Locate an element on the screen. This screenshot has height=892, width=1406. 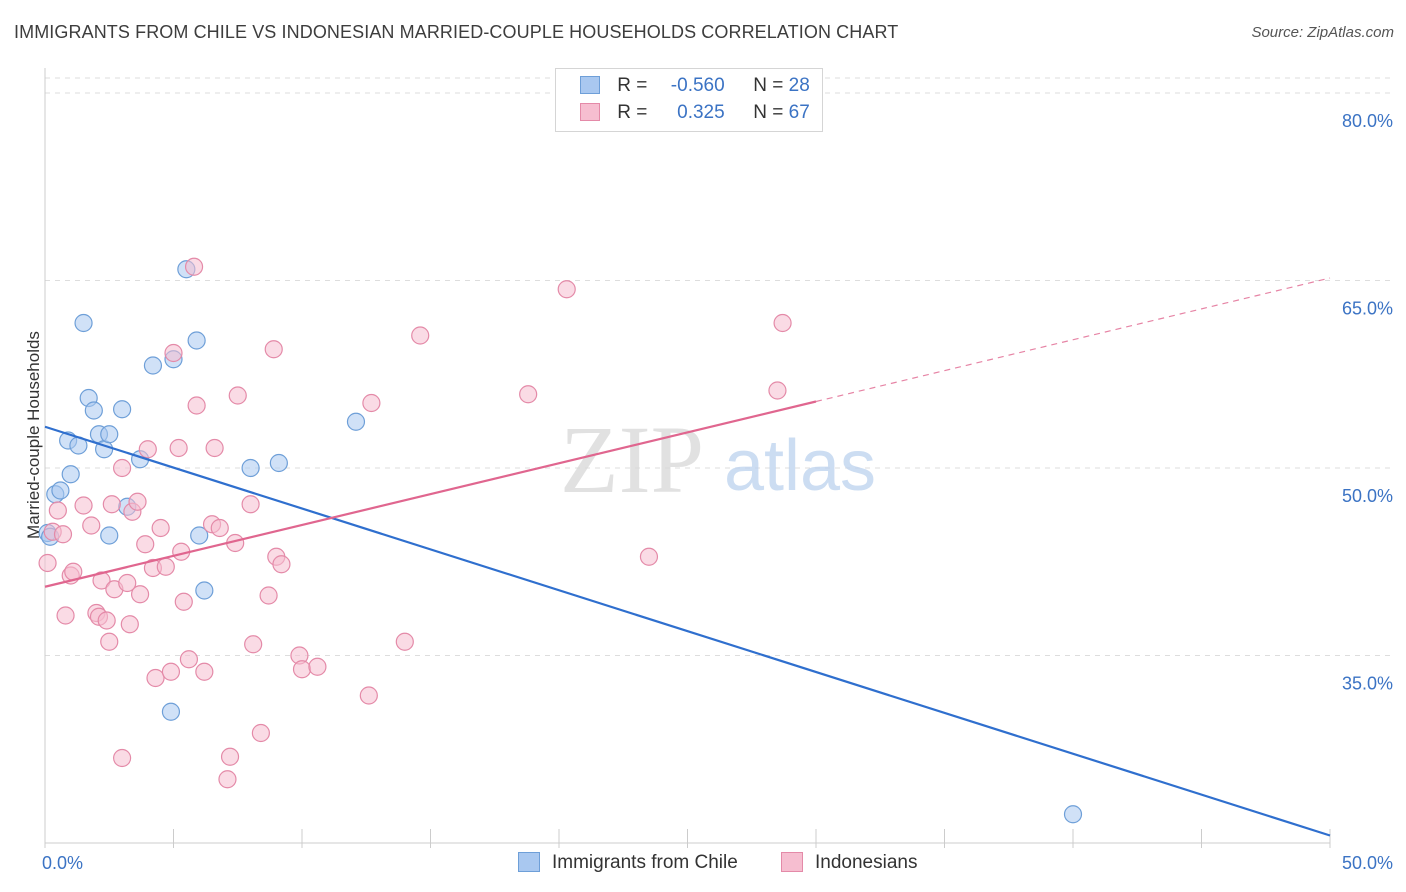
legend-r-value: -0.560 is located at coordinates (697, 85).